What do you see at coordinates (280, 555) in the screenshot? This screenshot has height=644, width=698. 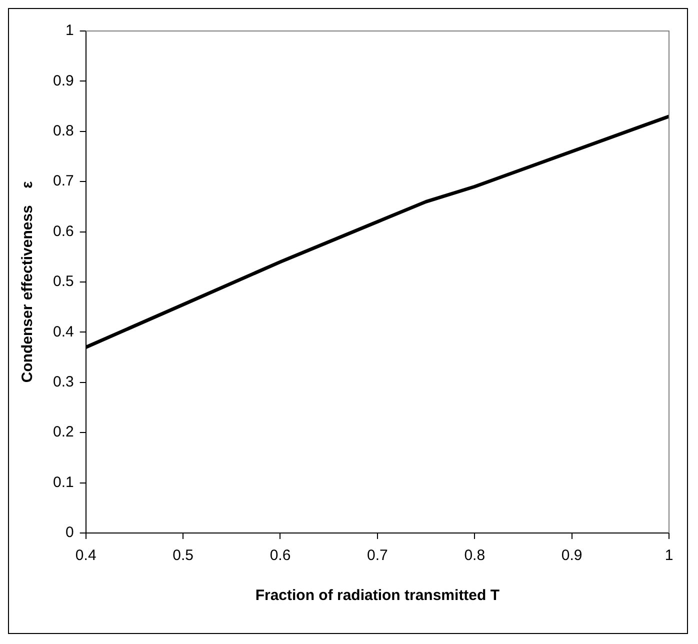 I see `x-tick-label: 0.6` at bounding box center [280, 555].